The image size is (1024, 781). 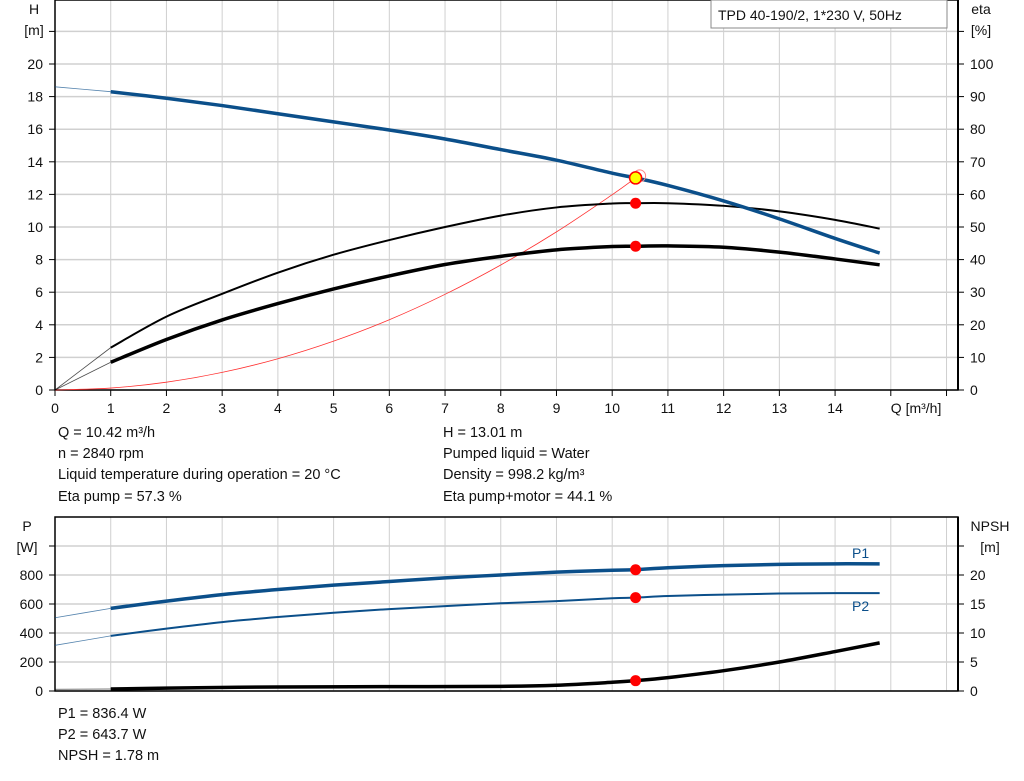 I want to click on p1-duty-point, so click(x=636, y=570).